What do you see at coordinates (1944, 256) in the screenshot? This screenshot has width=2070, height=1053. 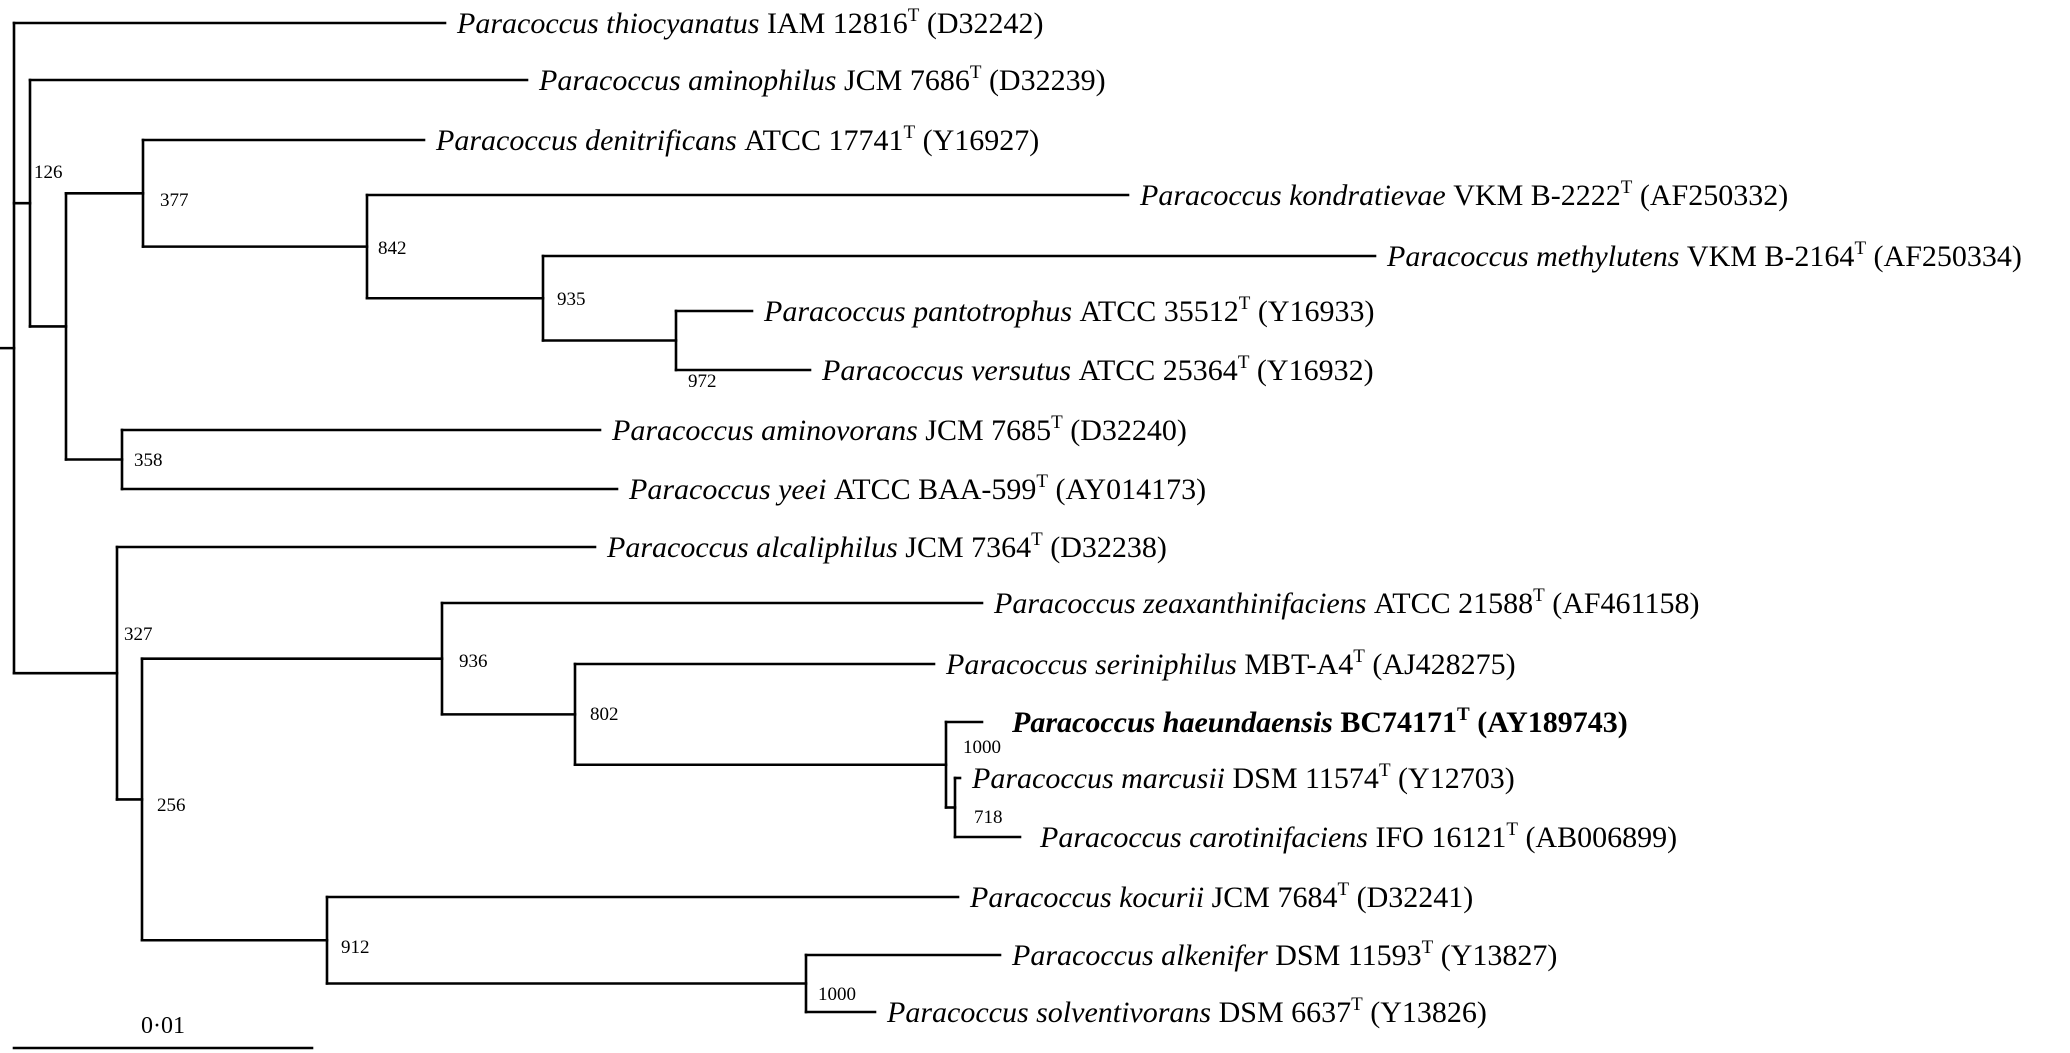 I see `accession-number: (AF250334)` at bounding box center [1944, 256].